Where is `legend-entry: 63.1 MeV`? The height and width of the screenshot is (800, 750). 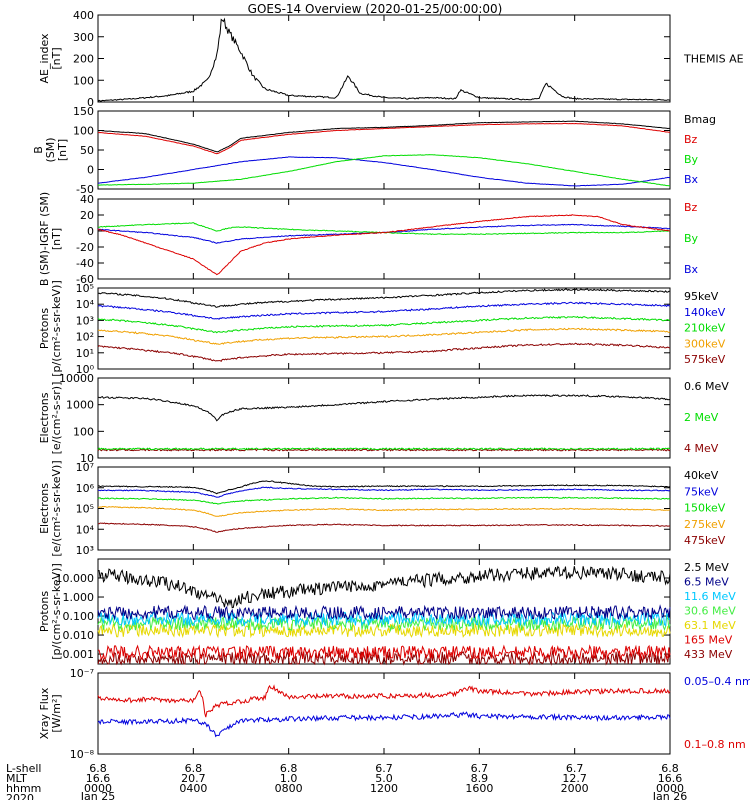
legend-entry: 63.1 MeV is located at coordinates (710, 625).